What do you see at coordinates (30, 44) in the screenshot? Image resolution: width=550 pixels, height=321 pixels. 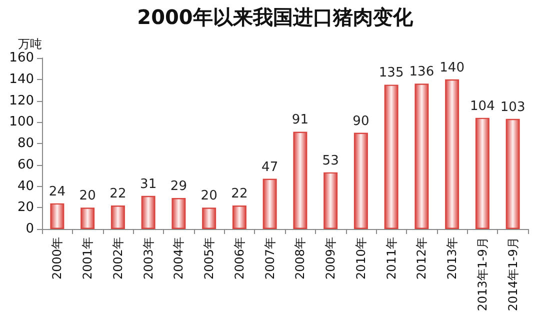 I see `y-axis-title: 万吨` at bounding box center [30, 44].